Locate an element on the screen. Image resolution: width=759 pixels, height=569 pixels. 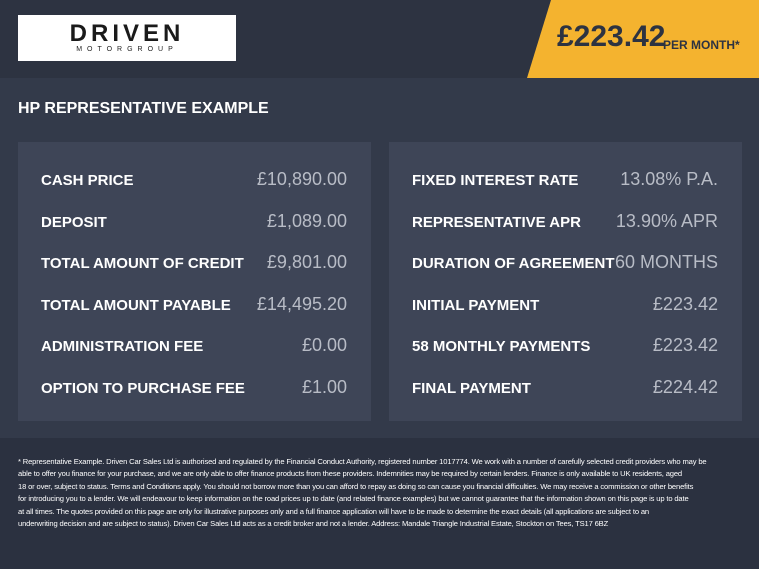
row-label: FIXED INTEREST RATE is located at coordinates (495, 180).